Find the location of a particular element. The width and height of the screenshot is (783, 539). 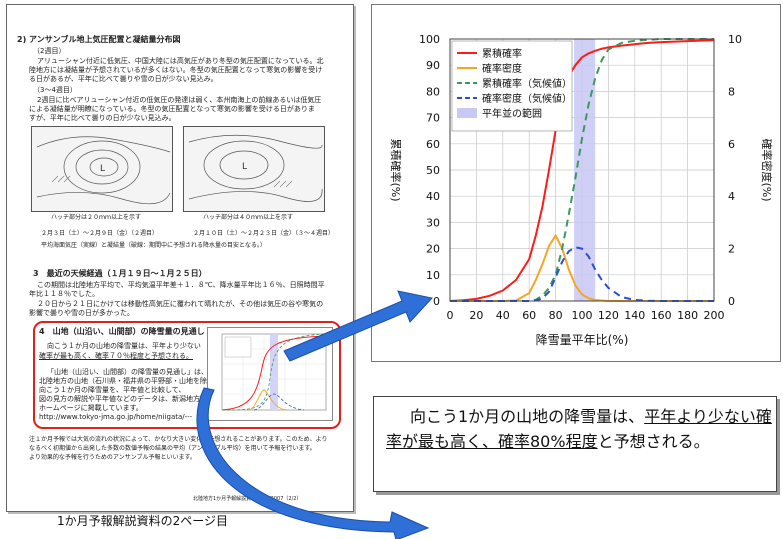

x-tick-label: 20 is located at coordinates (476, 315).